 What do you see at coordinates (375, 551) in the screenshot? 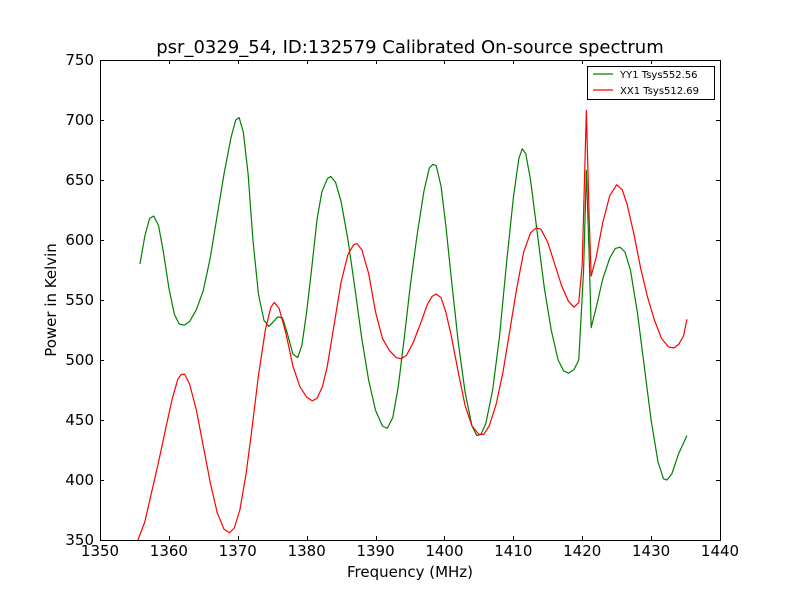
I see `x-tick-label: 1390` at bounding box center [375, 551].